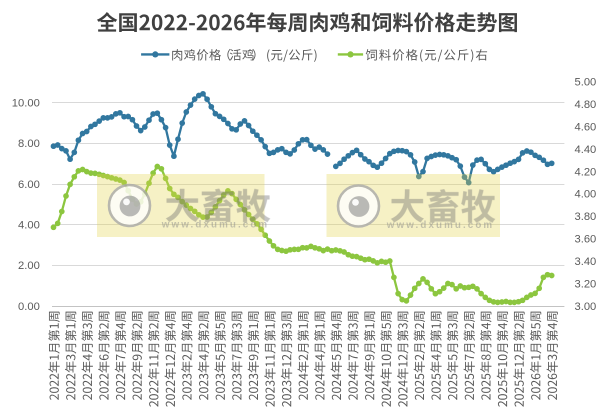  I want to click on svg-text: 4.60, so click(586, 127).